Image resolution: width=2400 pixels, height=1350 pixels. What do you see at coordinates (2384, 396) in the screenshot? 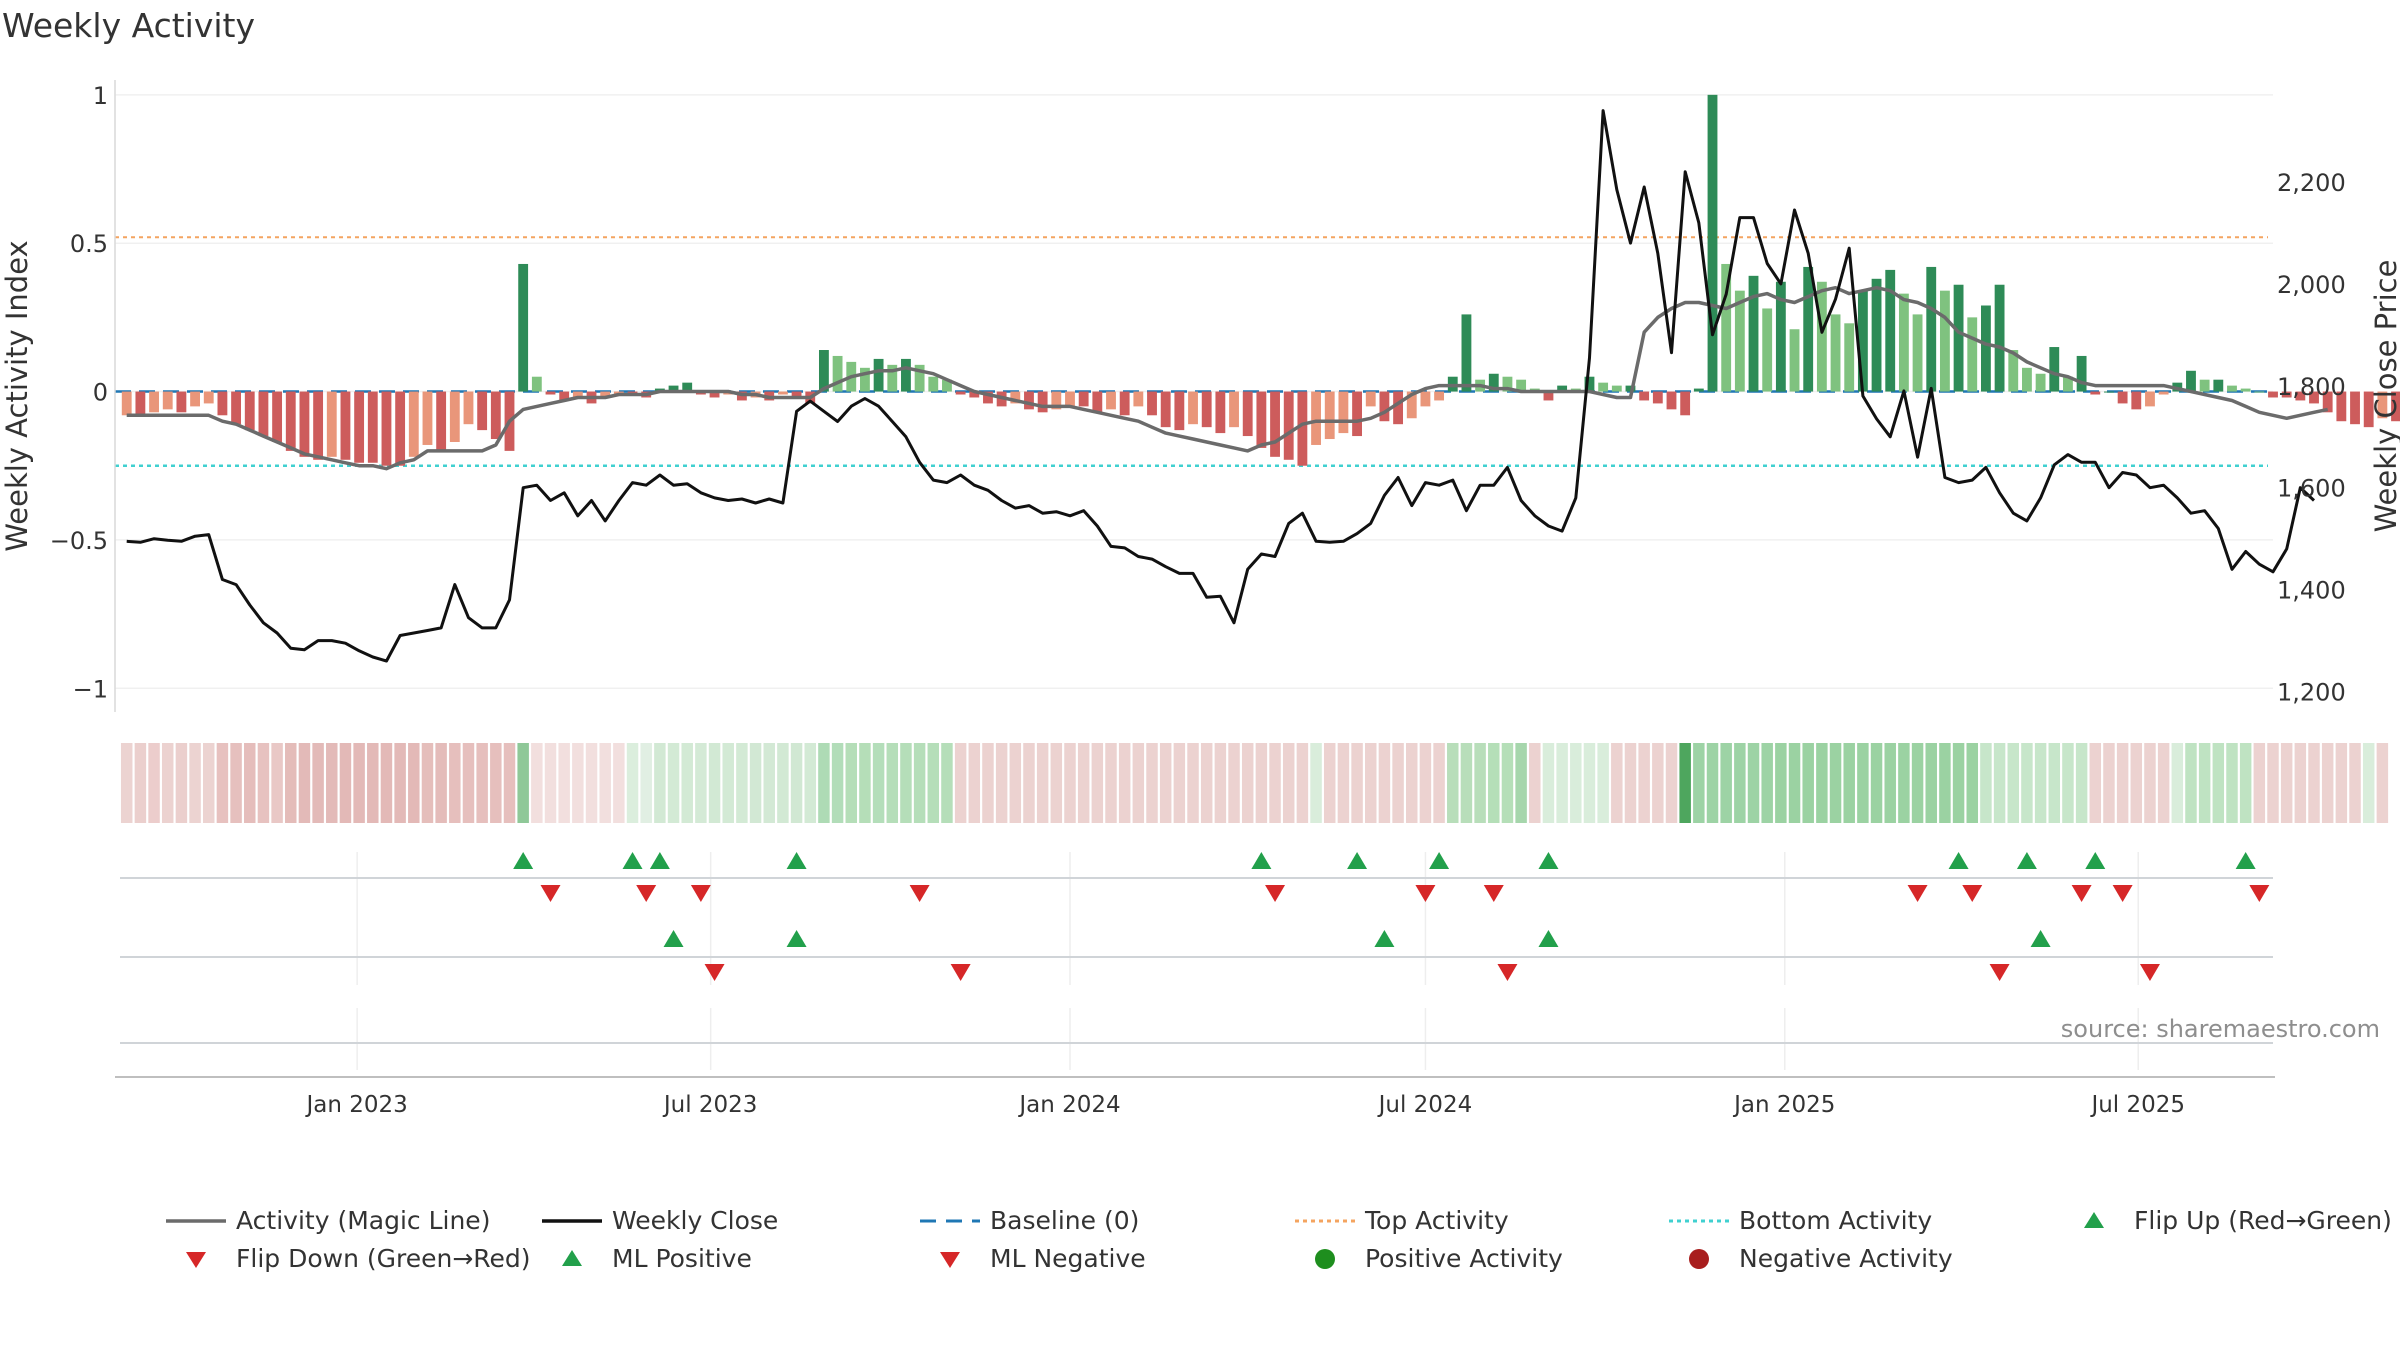
I see `y-right-axis-label: Weekly Close Price` at bounding box center [2384, 396].